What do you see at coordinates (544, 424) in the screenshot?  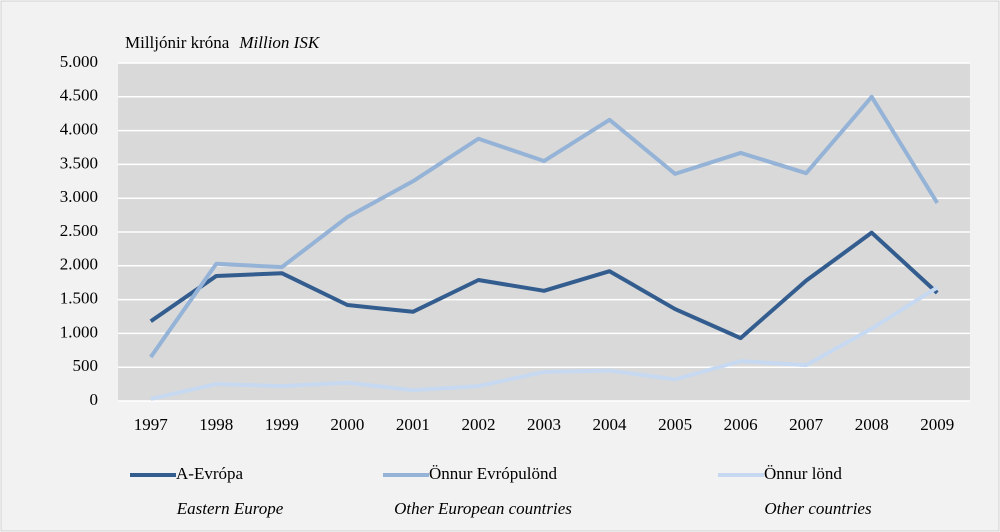 I see `x-tick-label: 2003` at bounding box center [544, 424].